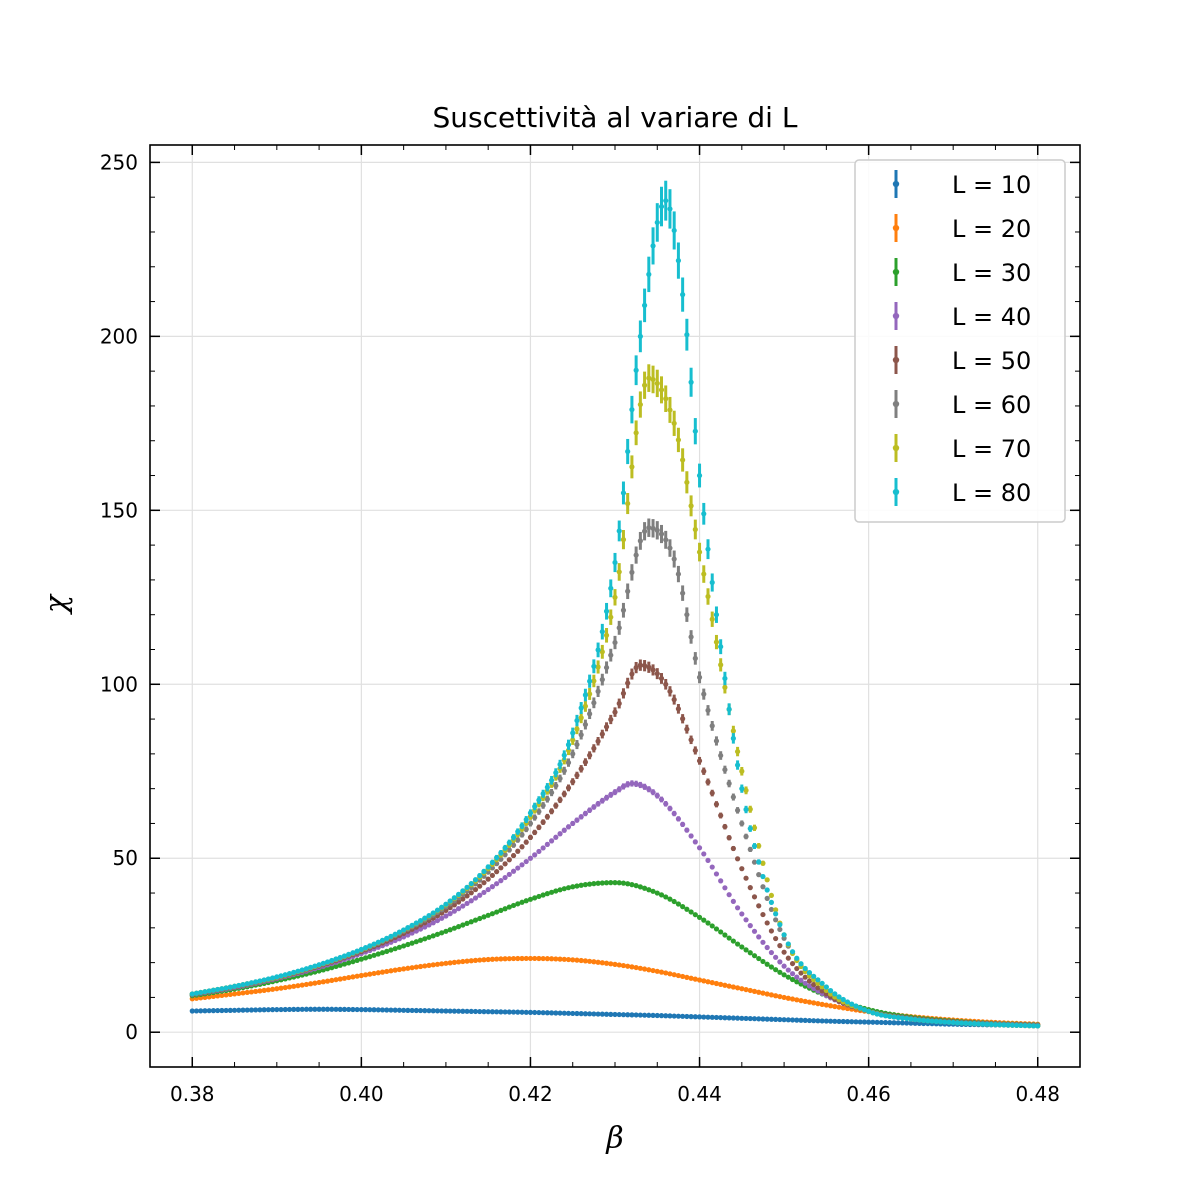 The width and height of the screenshot is (1200, 1200). I want to click on legend-marker, so click(896, 492).